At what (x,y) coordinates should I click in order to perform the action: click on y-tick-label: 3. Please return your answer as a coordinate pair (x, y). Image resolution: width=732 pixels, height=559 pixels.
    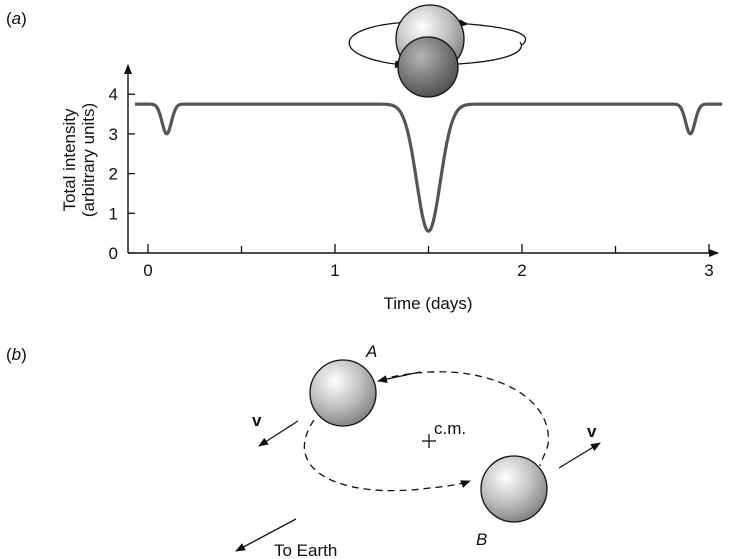
    Looking at the image, I should click on (113, 134).